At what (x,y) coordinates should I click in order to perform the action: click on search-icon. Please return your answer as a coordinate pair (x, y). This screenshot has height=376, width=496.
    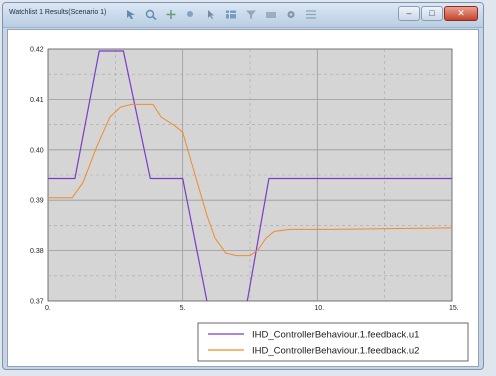
    Looking at the image, I should click on (191, 14).